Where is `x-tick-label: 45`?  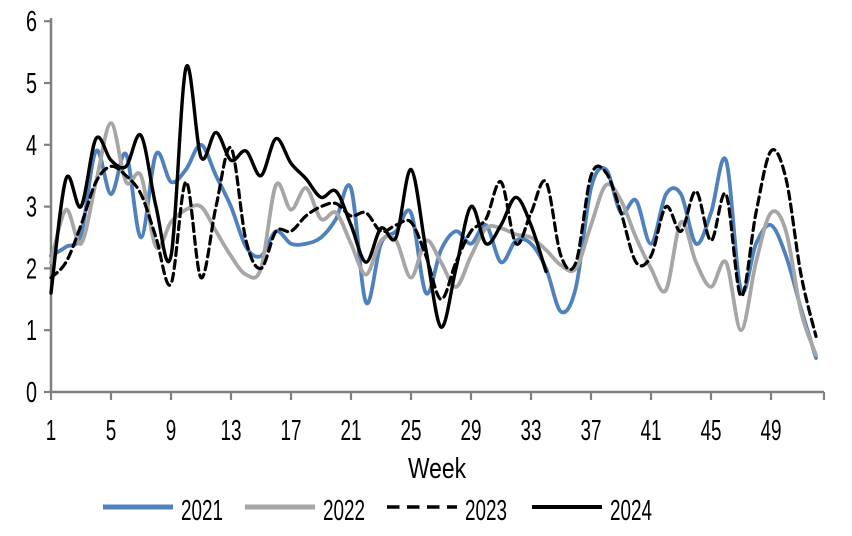
x-tick-label: 45 is located at coordinates (711, 431).